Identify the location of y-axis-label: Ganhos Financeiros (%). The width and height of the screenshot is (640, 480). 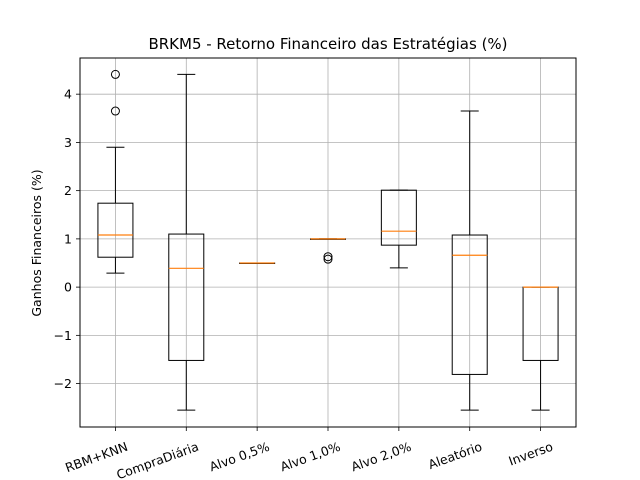
(36, 242).